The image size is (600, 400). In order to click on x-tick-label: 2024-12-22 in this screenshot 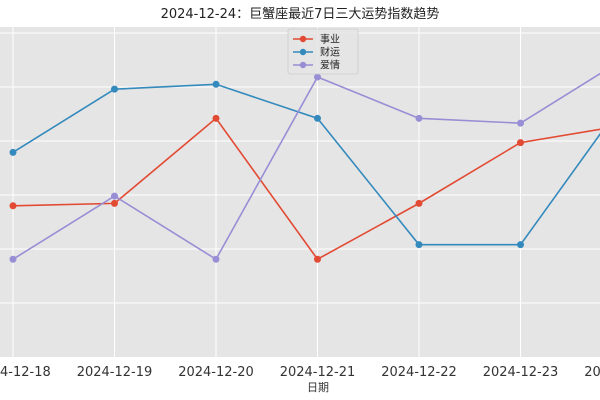, I will do `click(419, 372)`.